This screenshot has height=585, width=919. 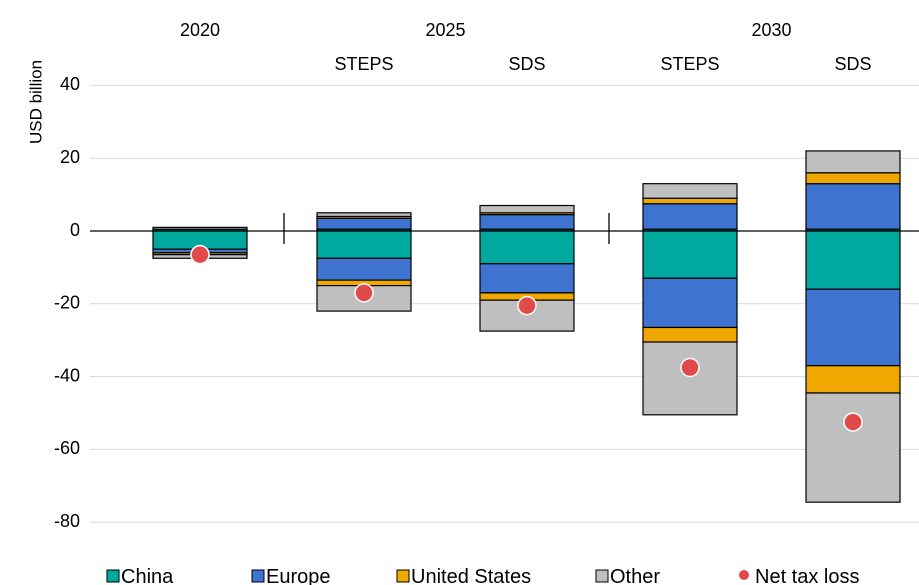 I want to click on y-tick-label: -40, so click(x=67, y=375).